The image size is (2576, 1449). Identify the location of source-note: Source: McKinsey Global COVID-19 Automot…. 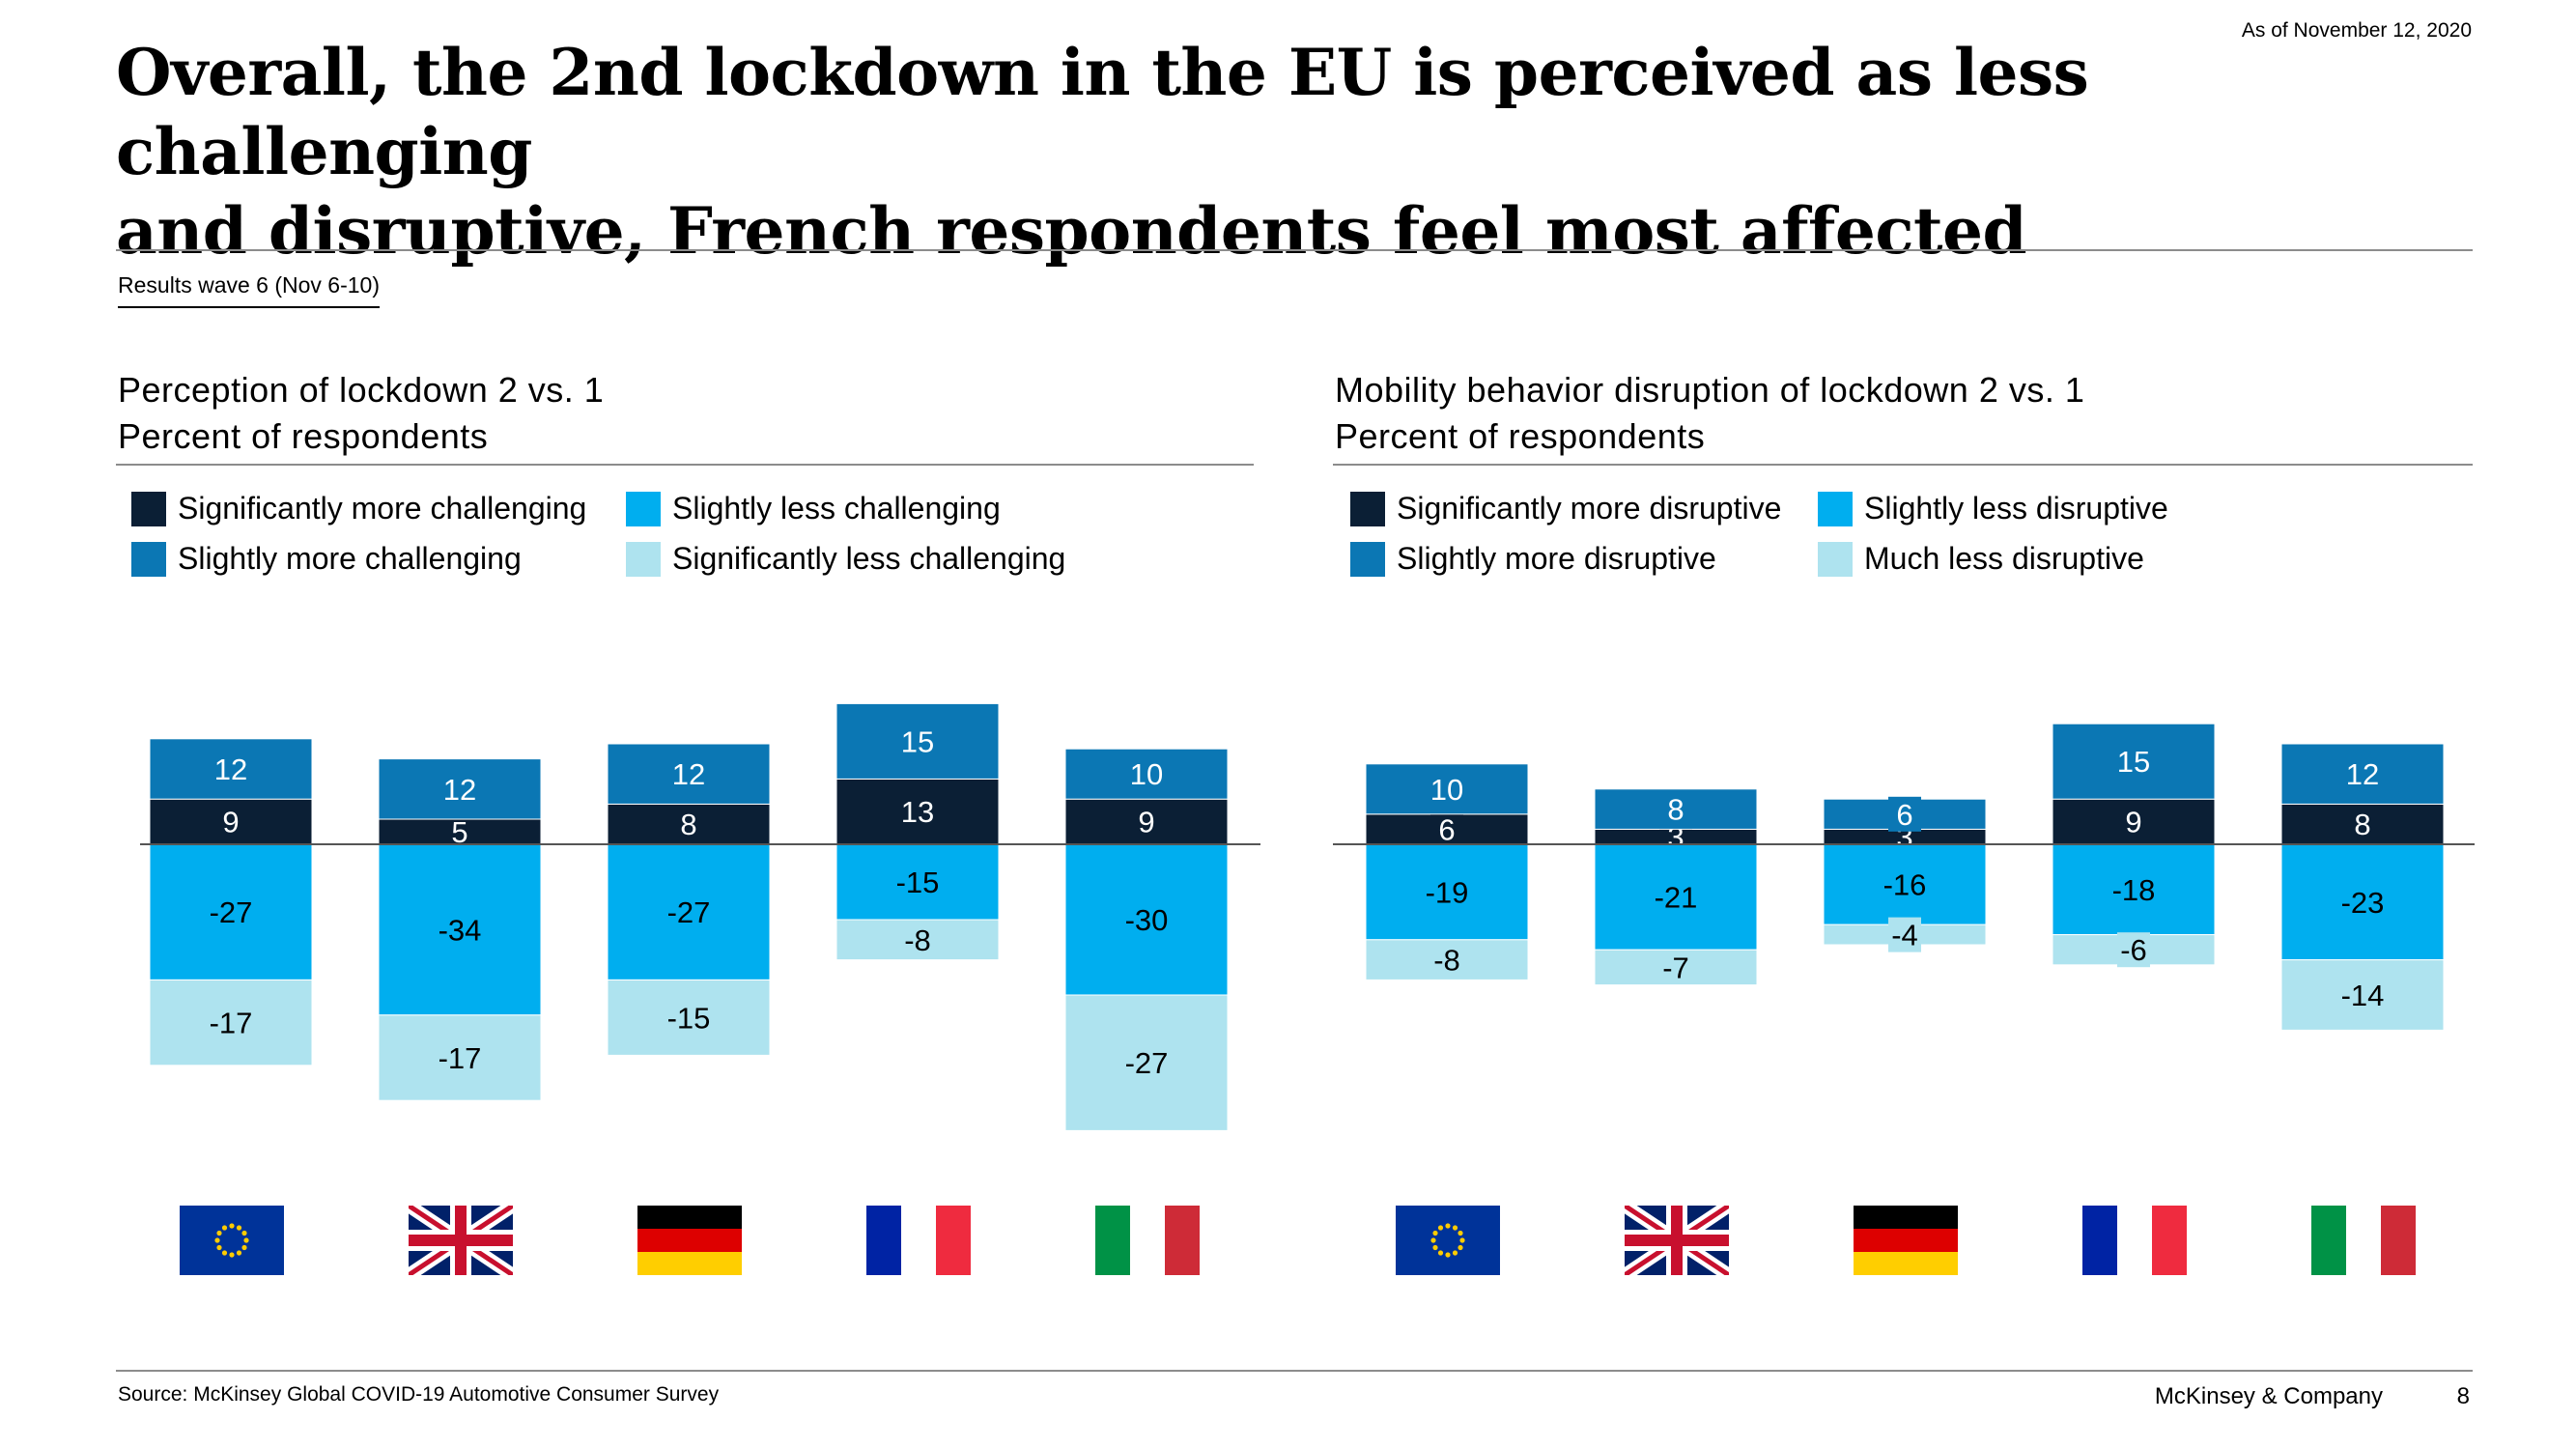
(419, 1394).